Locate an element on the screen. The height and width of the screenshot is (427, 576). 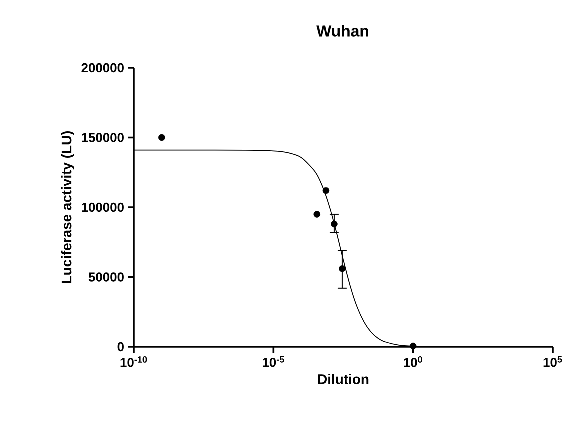
x-axis-title: Dilution is located at coordinates (343, 379).